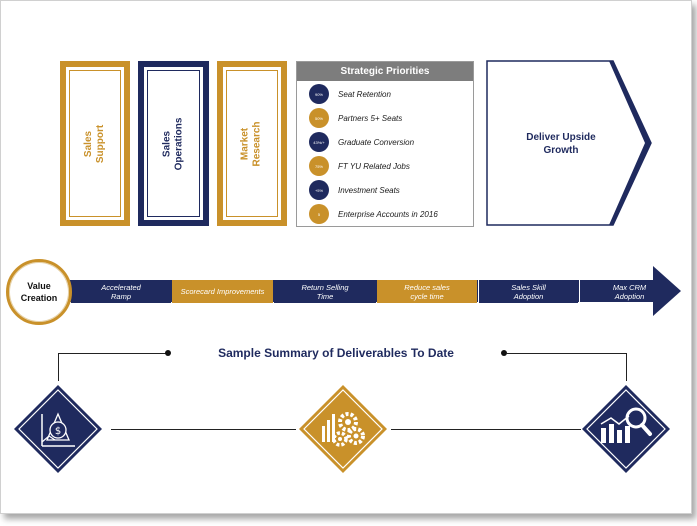  Describe the element at coordinates (561, 144) in the screenshot. I see `deliver-growth-label: Deliver Upside Growth` at that location.